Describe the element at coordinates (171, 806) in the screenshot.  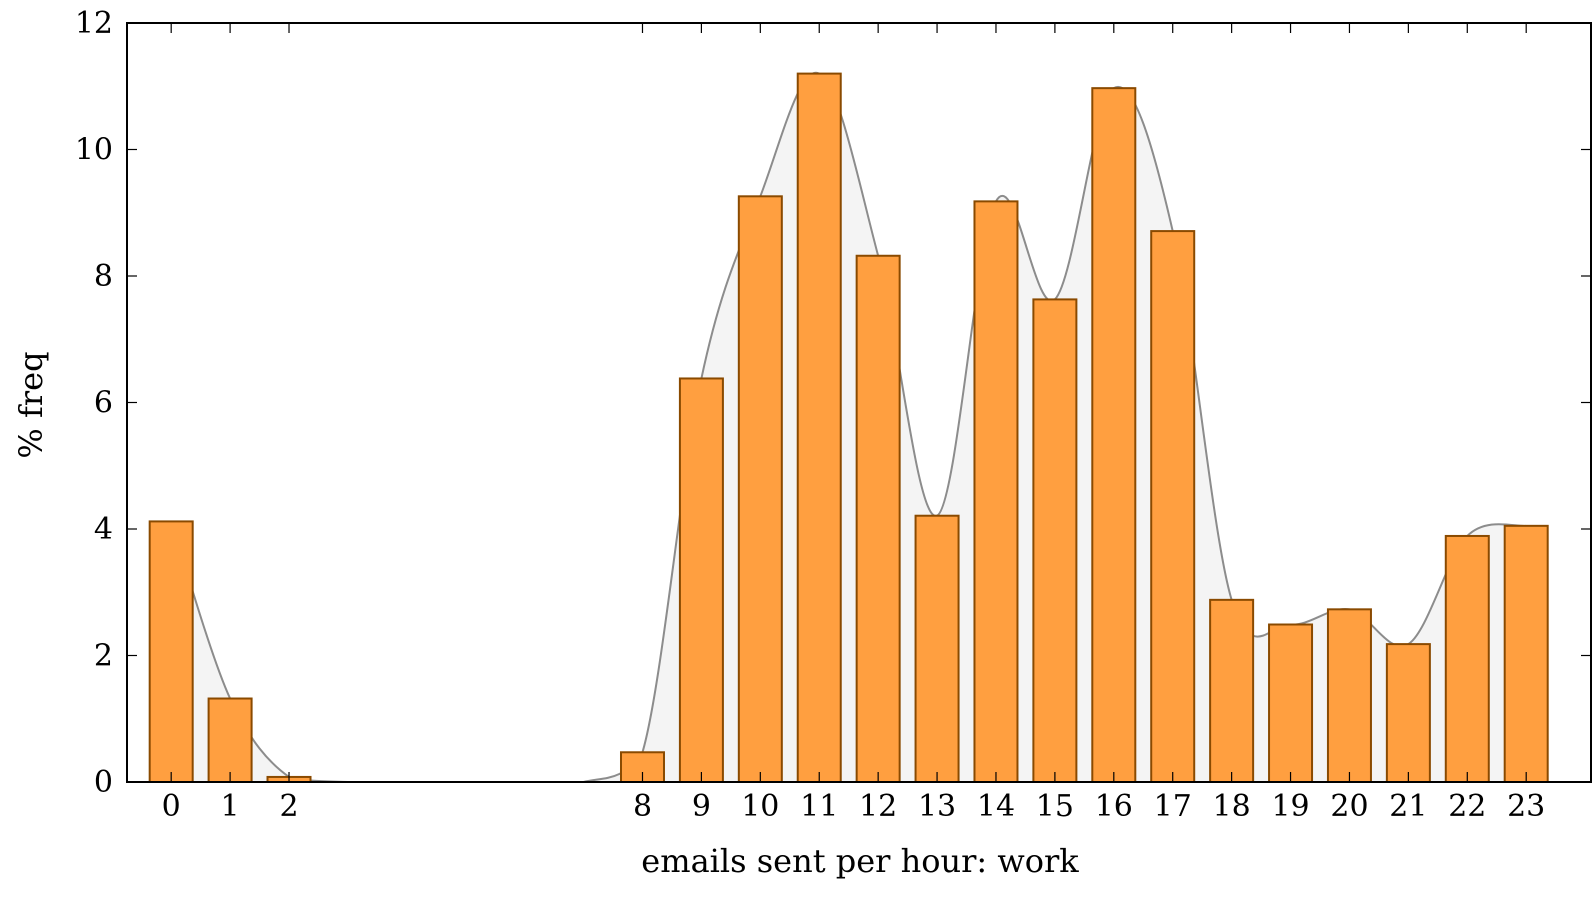
I see `x-tick-label-0: 0` at that location.